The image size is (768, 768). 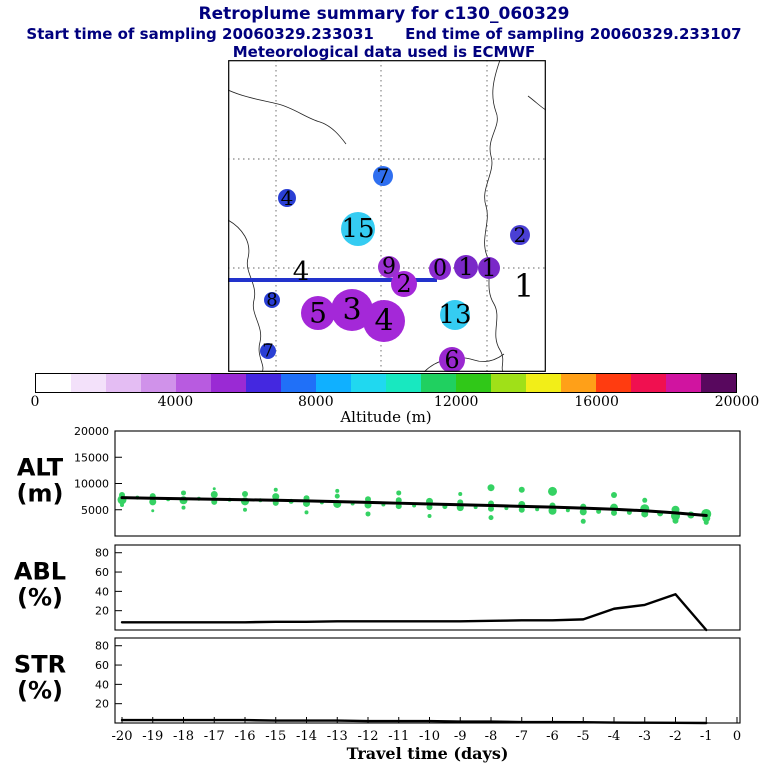 I want to click on x-tick-label: -12, so click(x=368, y=736).